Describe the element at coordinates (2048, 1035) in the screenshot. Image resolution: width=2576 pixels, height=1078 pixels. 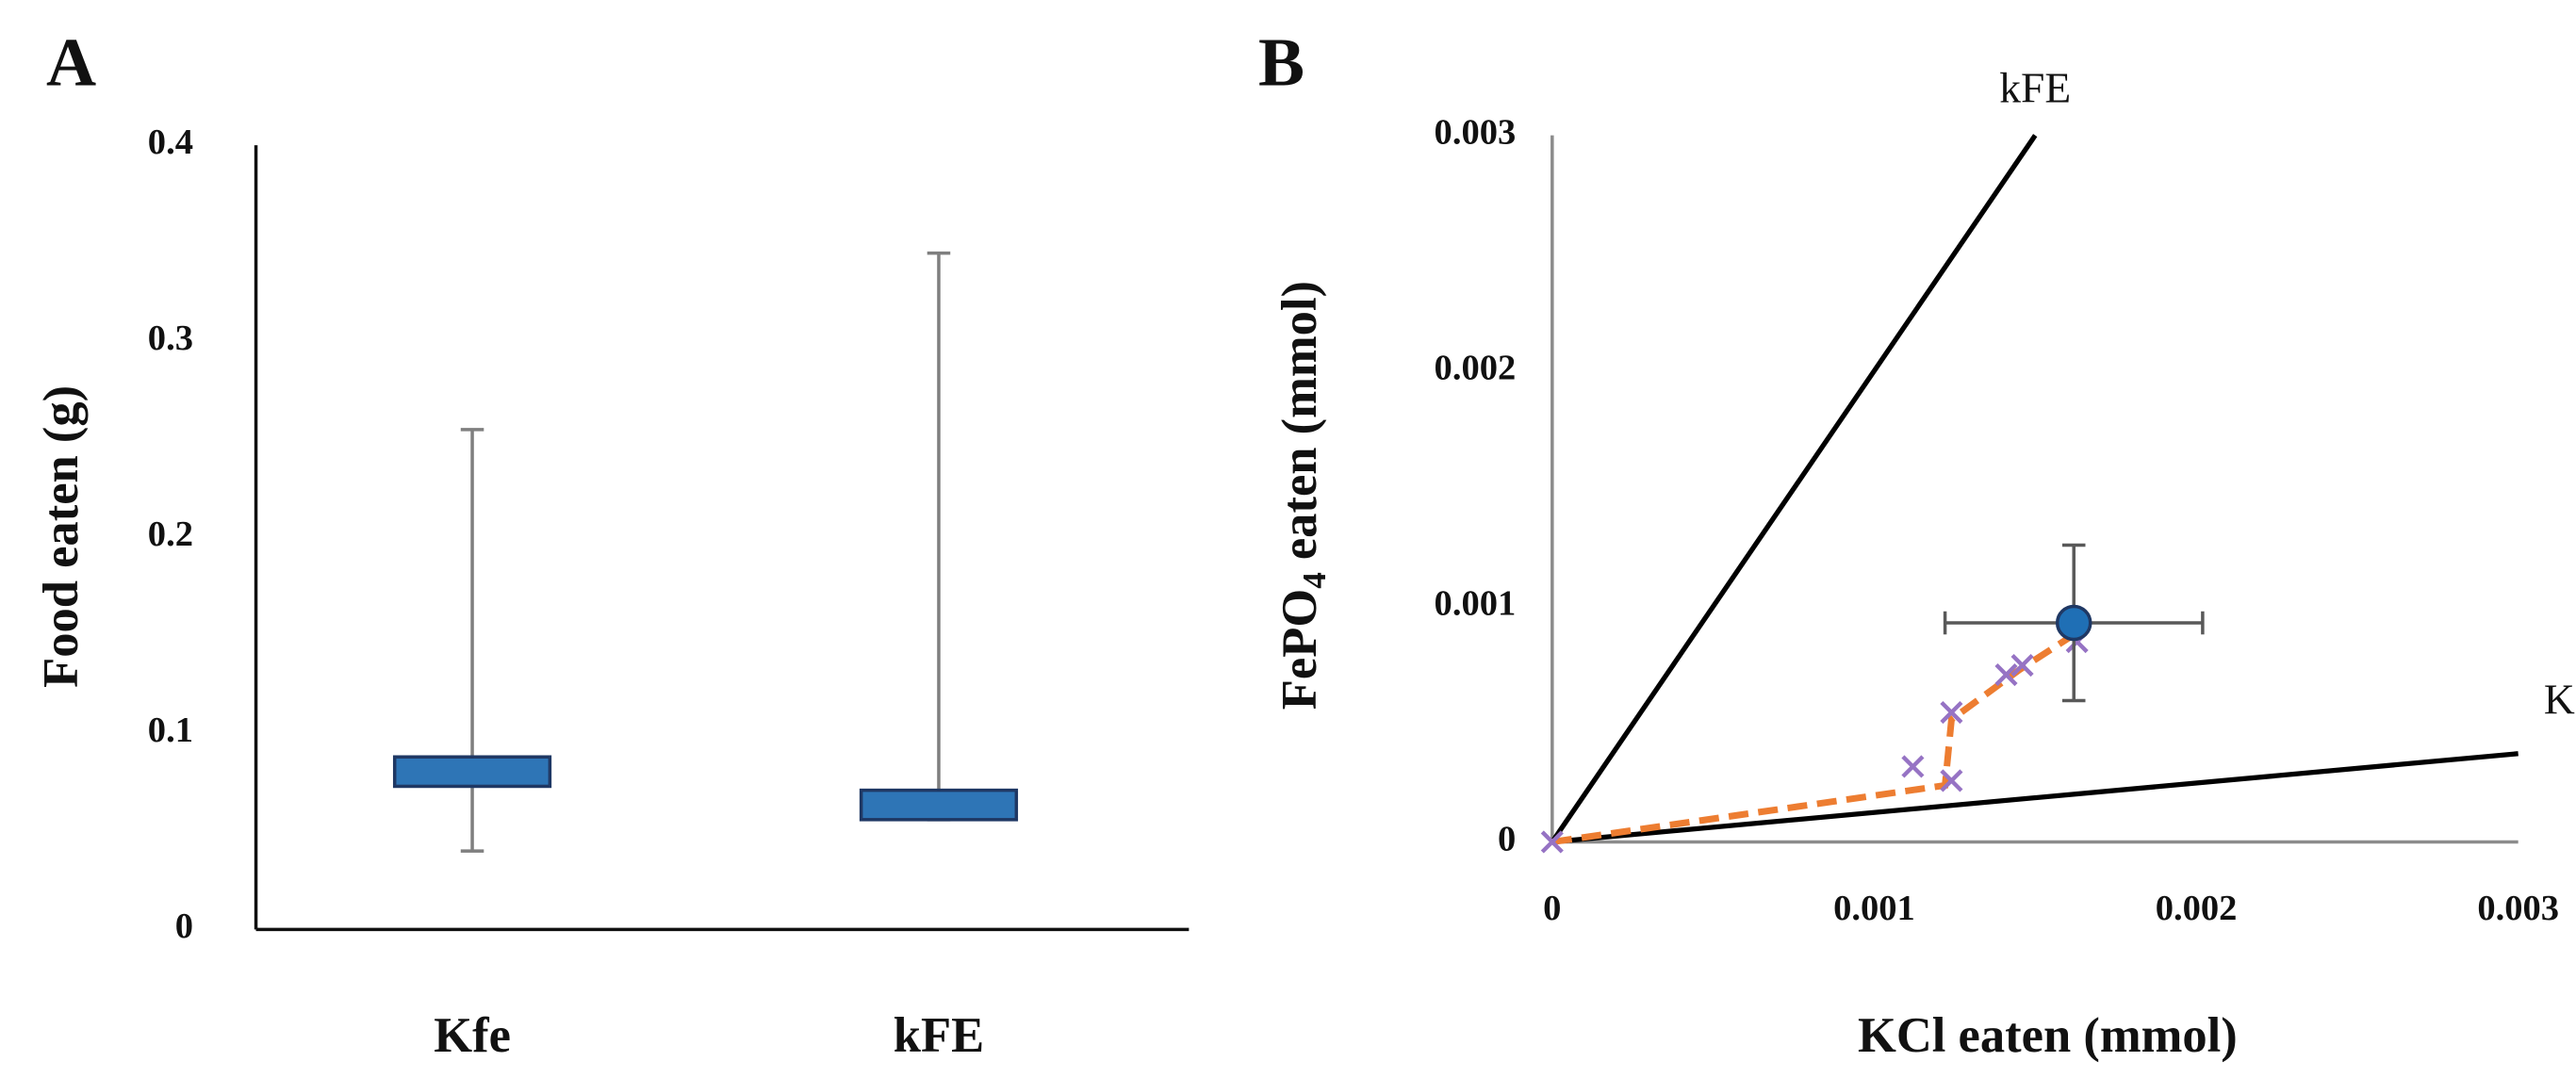
I see `x-axis-label: KCl eaten (mmol)` at that location.